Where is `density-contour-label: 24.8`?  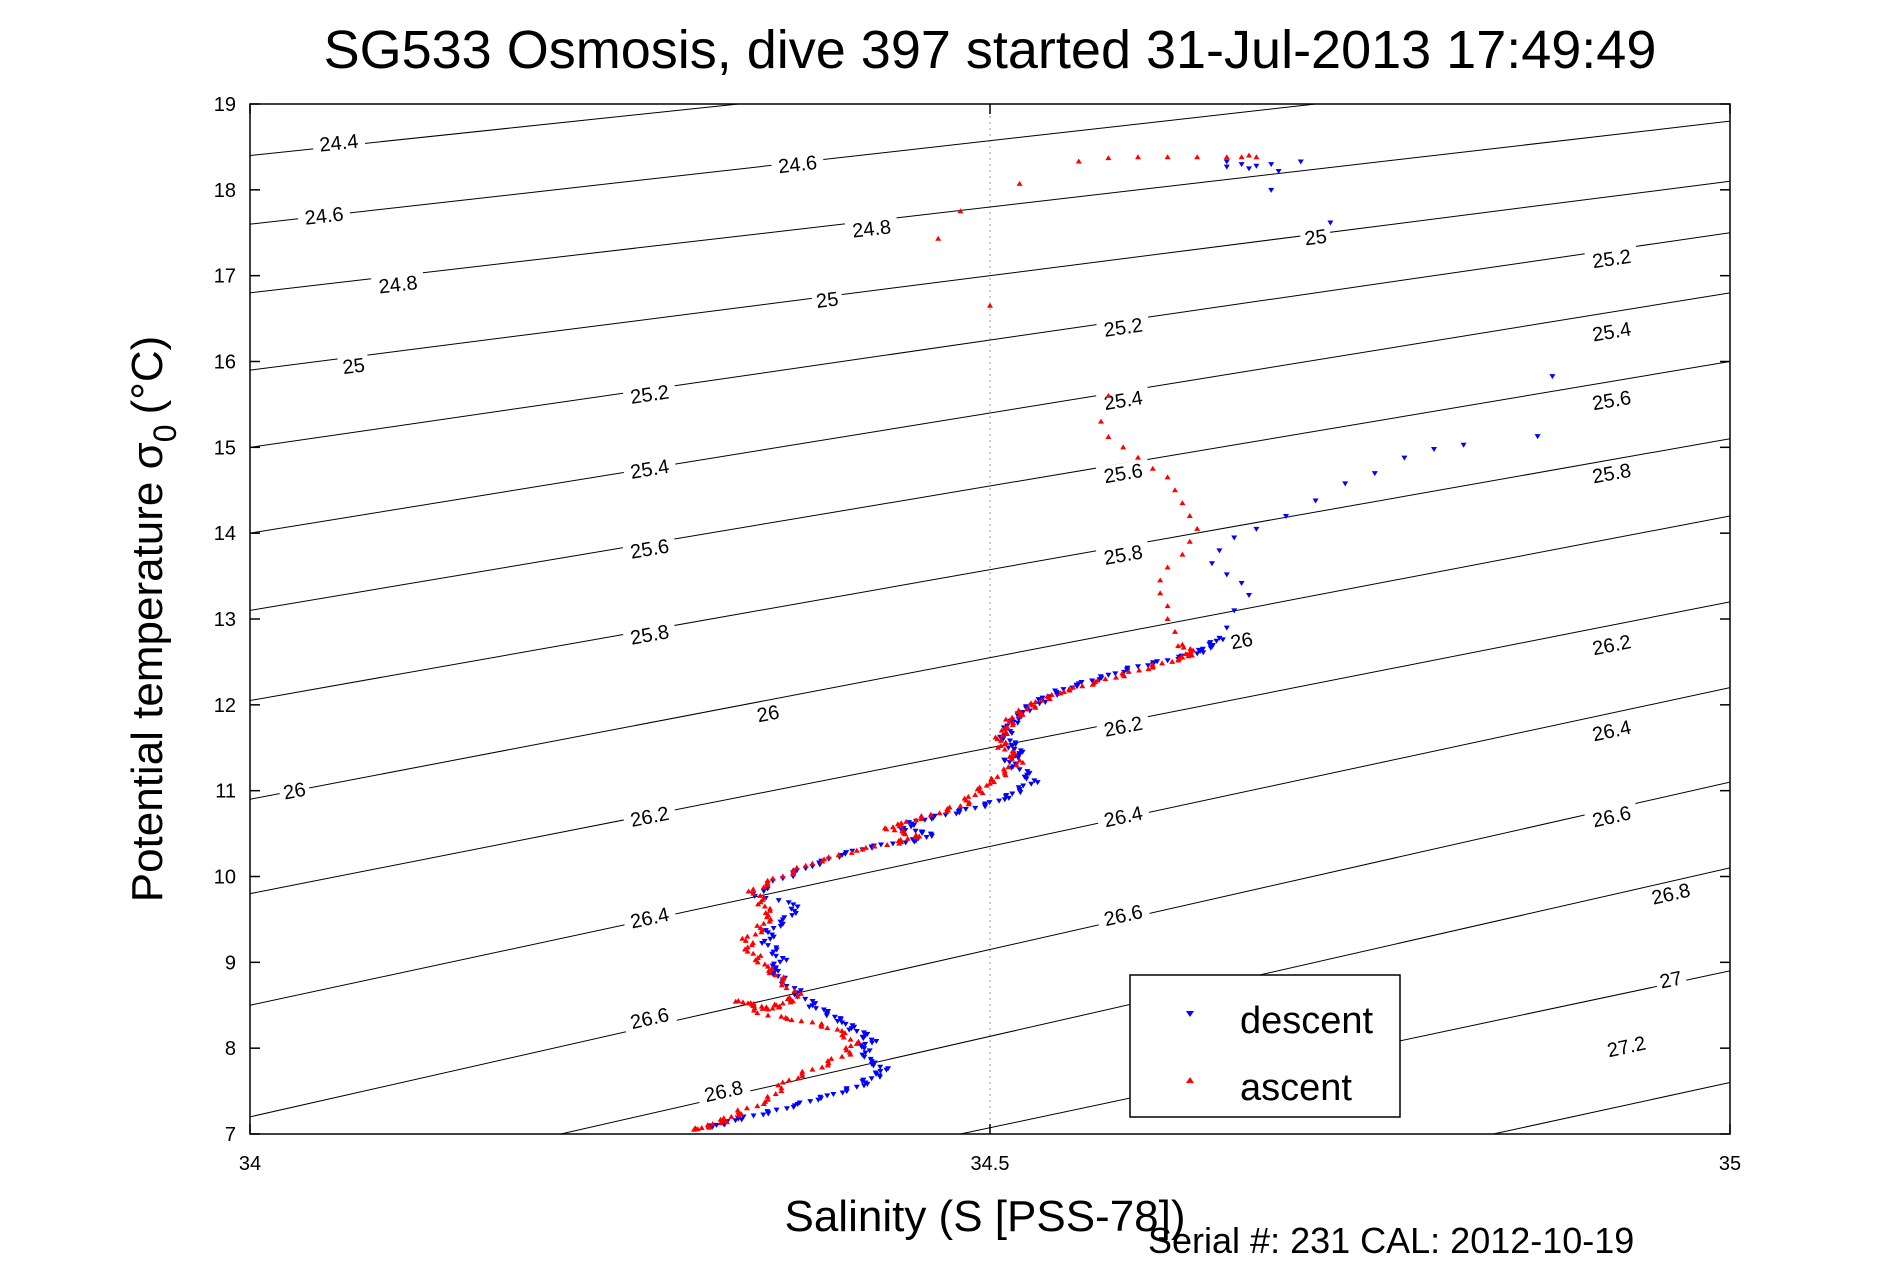
density-contour-label: 24.8 is located at coordinates (871, 229).